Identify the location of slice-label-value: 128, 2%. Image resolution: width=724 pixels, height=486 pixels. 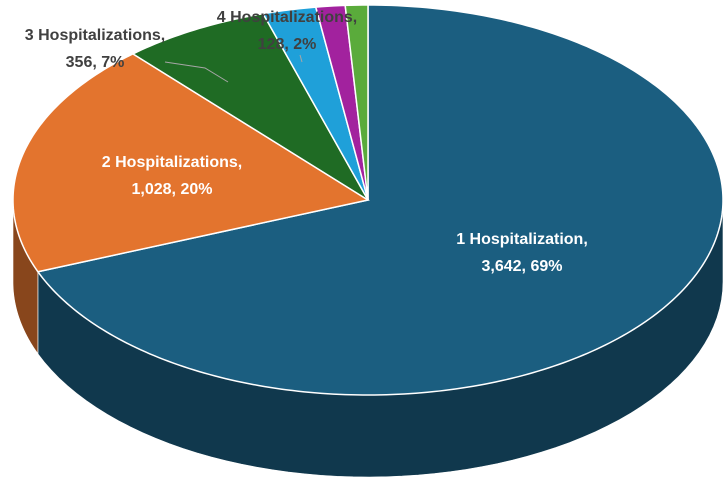
(287, 44).